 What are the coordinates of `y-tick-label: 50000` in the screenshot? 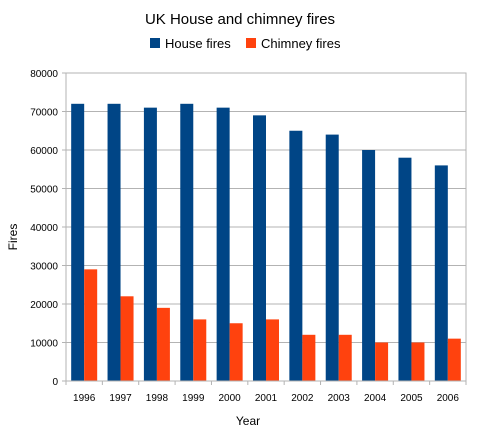 It's located at (44, 190).